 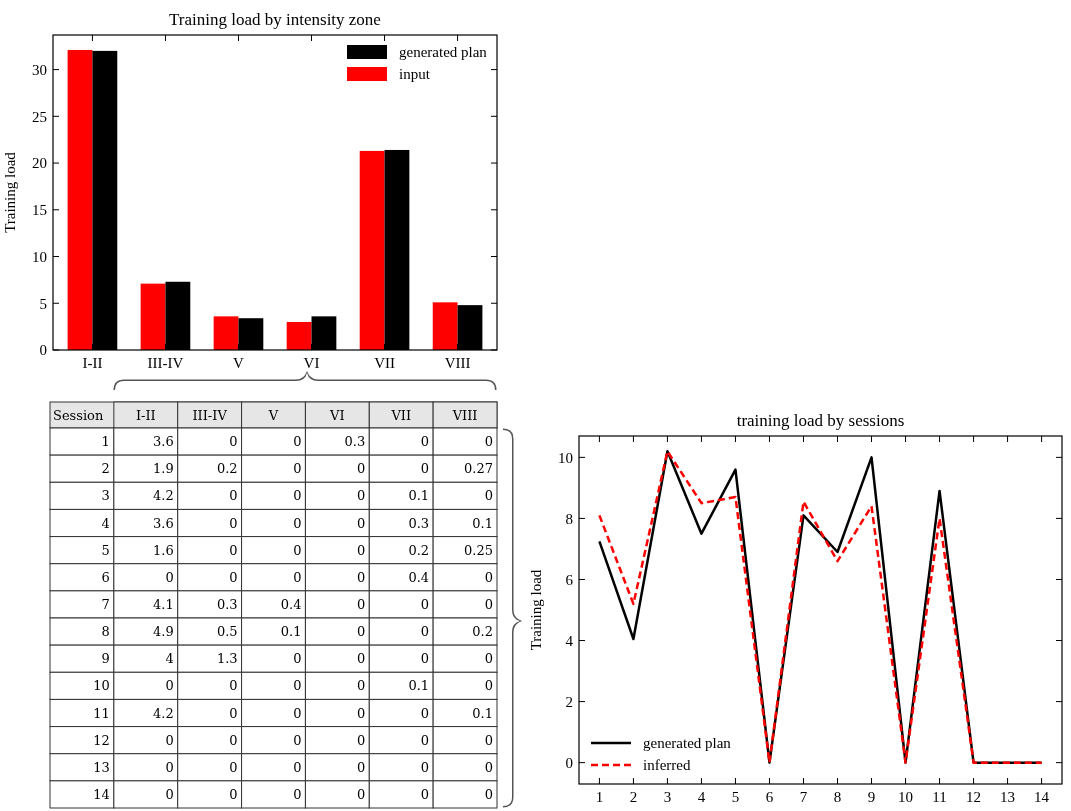 What do you see at coordinates (239, 363) in the screenshot?
I see `x-tick-label: V` at bounding box center [239, 363].